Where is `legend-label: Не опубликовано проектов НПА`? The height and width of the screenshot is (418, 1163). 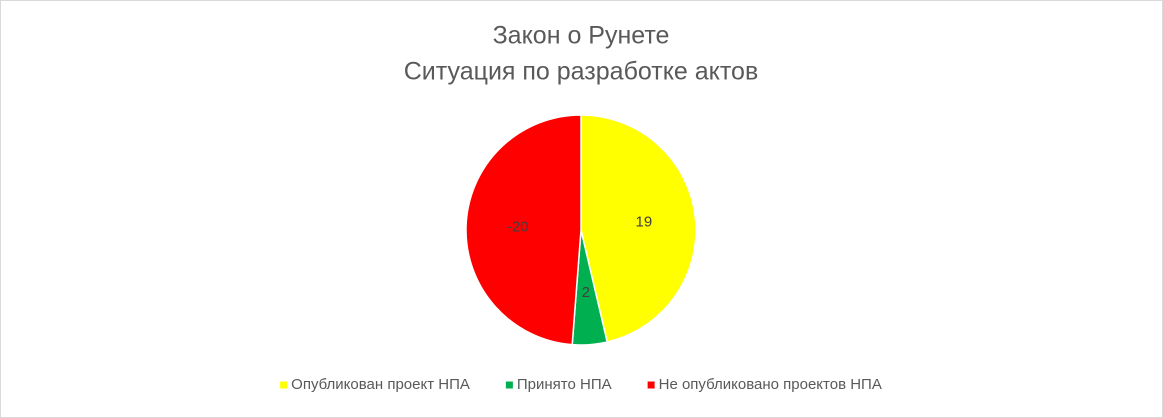 legend-label: Не опубликовано проектов НПА is located at coordinates (770, 384).